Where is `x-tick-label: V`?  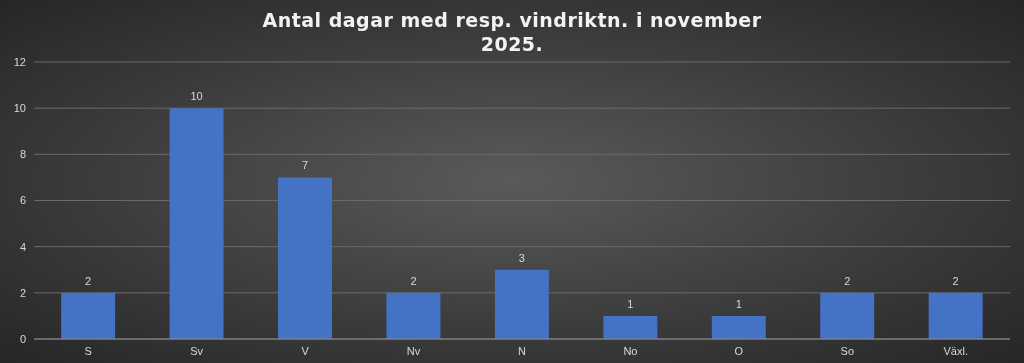 x-tick-label: V is located at coordinates (305, 350).